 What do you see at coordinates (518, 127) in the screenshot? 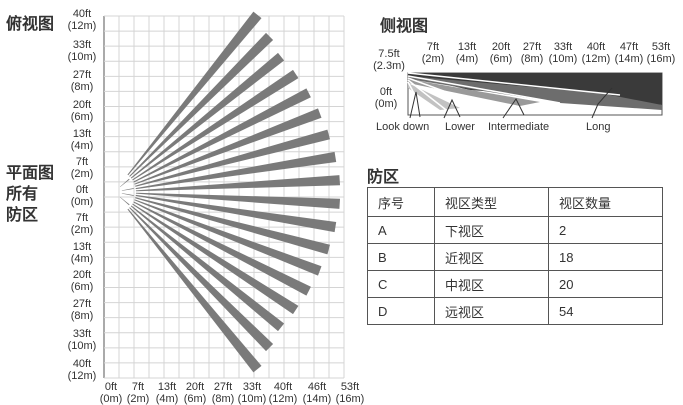
I see `side-label-intermediate: Intermediate` at bounding box center [518, 127].